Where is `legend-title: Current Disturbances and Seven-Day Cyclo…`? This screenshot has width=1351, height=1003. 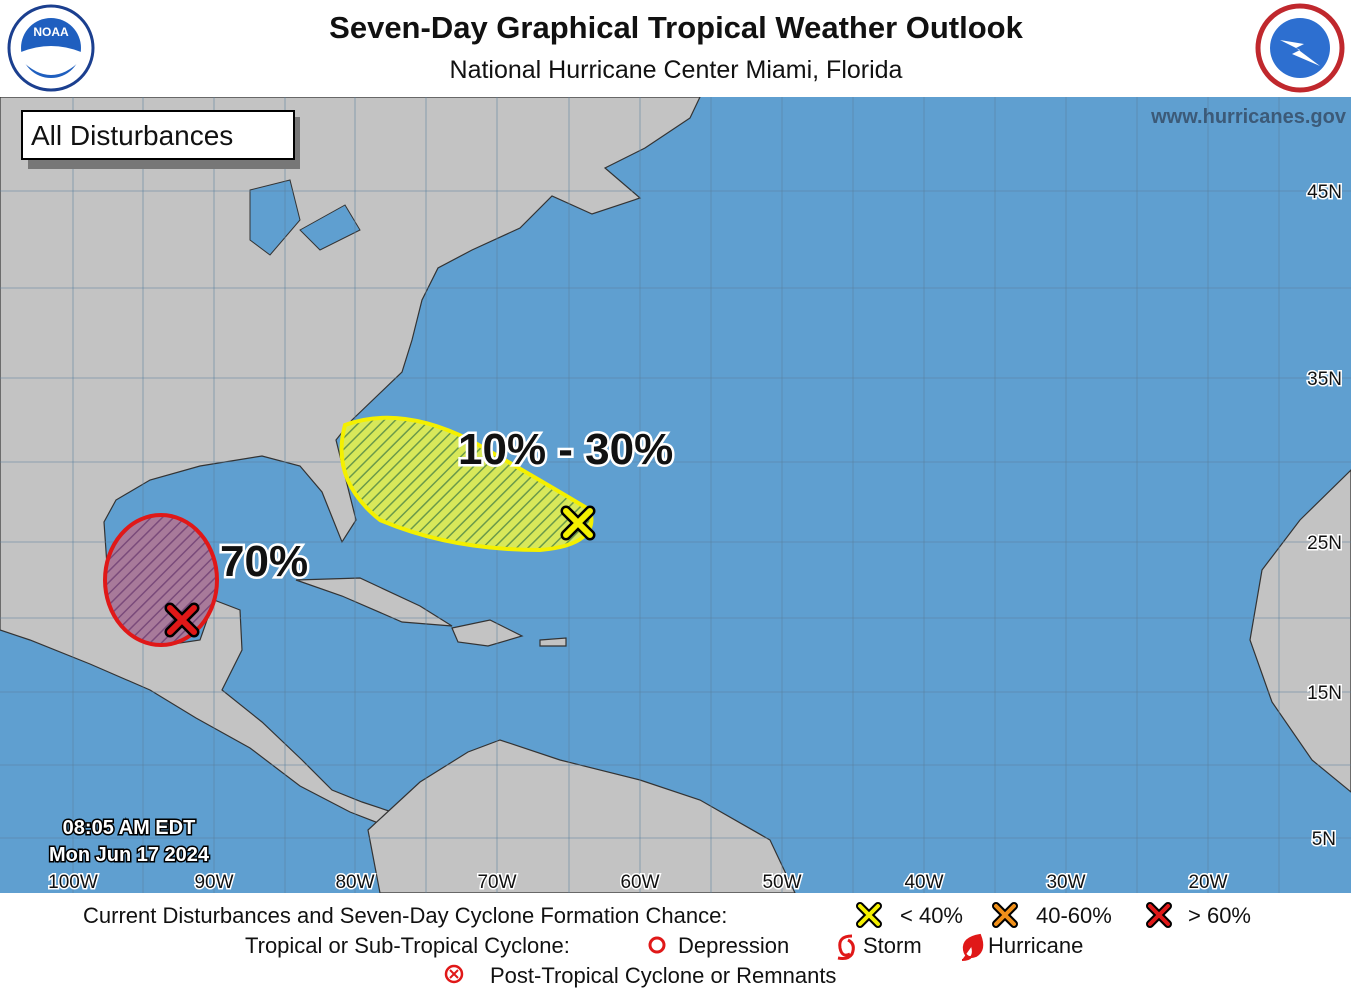
legend-title: Current Disturbances and Seven-Day Cyclo… is located at coordinates (405, 915).